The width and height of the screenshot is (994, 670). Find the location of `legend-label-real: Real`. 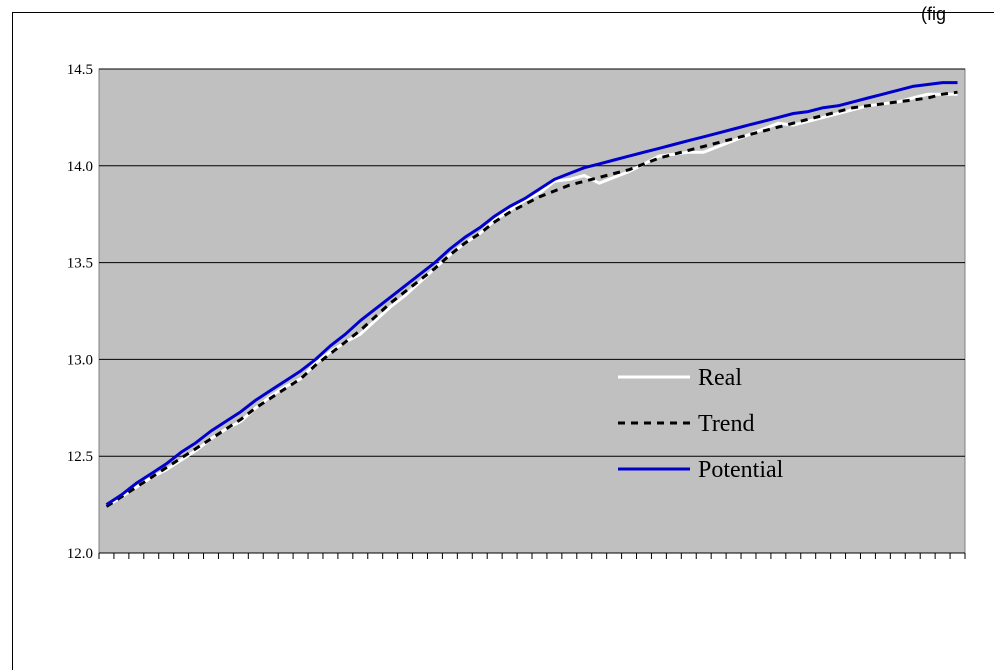

legend-label-real: Real is located at coordinates (720, 378).